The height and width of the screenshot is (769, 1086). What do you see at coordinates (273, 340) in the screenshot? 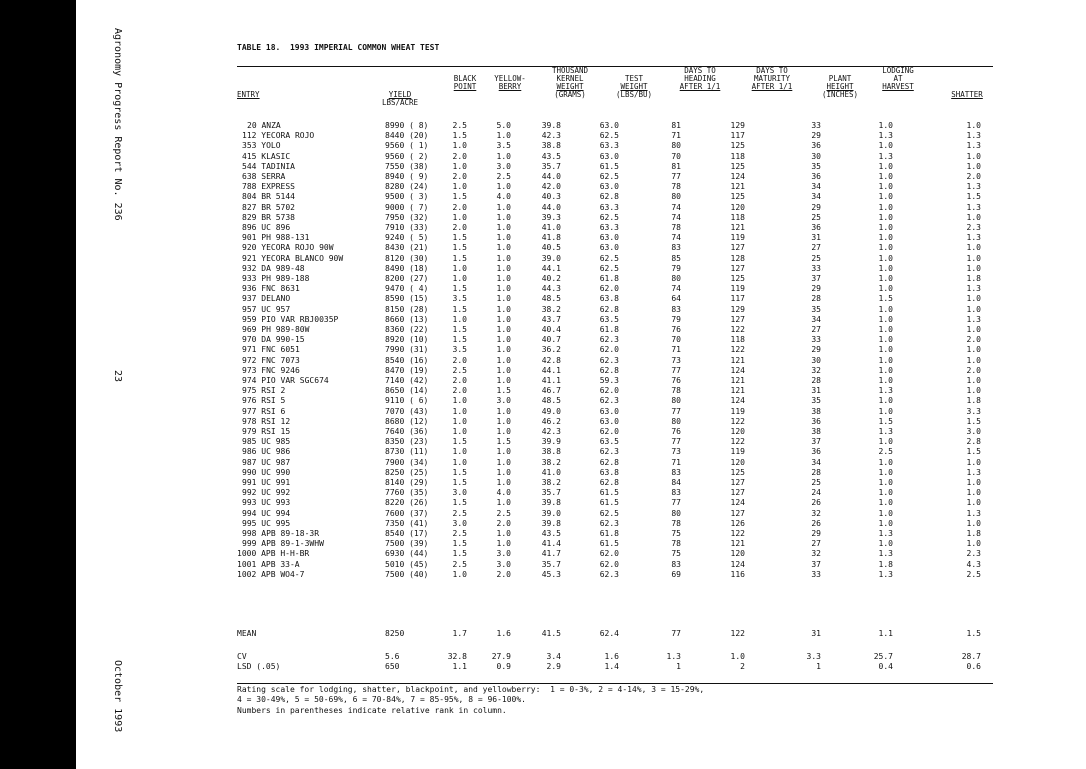
I see `cell-entry: 970 DA 990-15` at bounding box center [273, 340].